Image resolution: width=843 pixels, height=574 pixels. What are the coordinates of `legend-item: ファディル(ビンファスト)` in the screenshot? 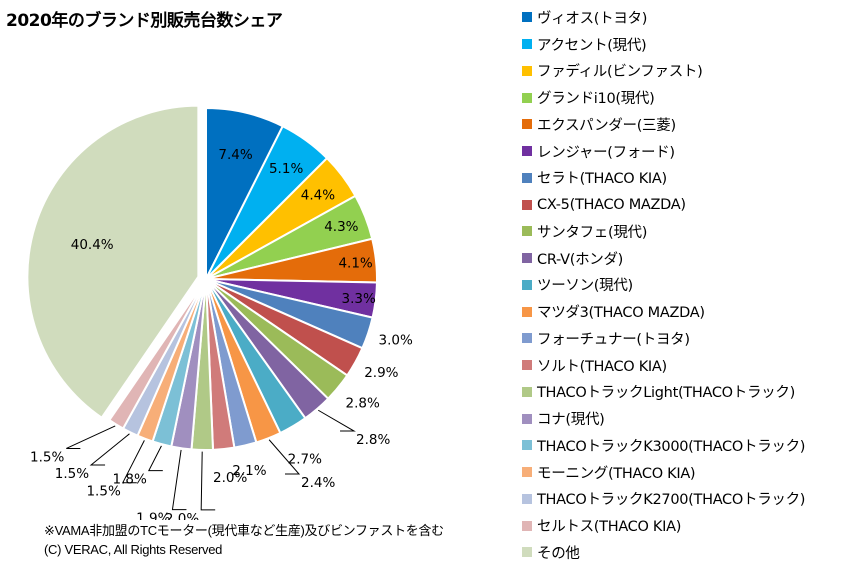 It's located at (663, 71).